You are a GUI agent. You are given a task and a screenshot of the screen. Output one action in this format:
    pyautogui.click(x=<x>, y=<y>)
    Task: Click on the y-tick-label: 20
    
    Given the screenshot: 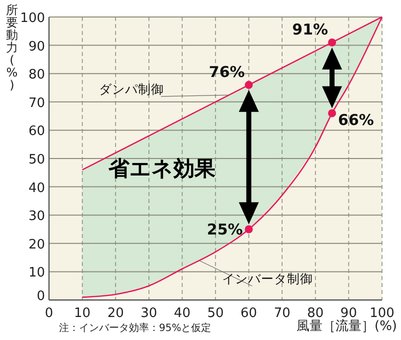 What is the action you would take?
    pyautogui.click(x=36, y=244)
    